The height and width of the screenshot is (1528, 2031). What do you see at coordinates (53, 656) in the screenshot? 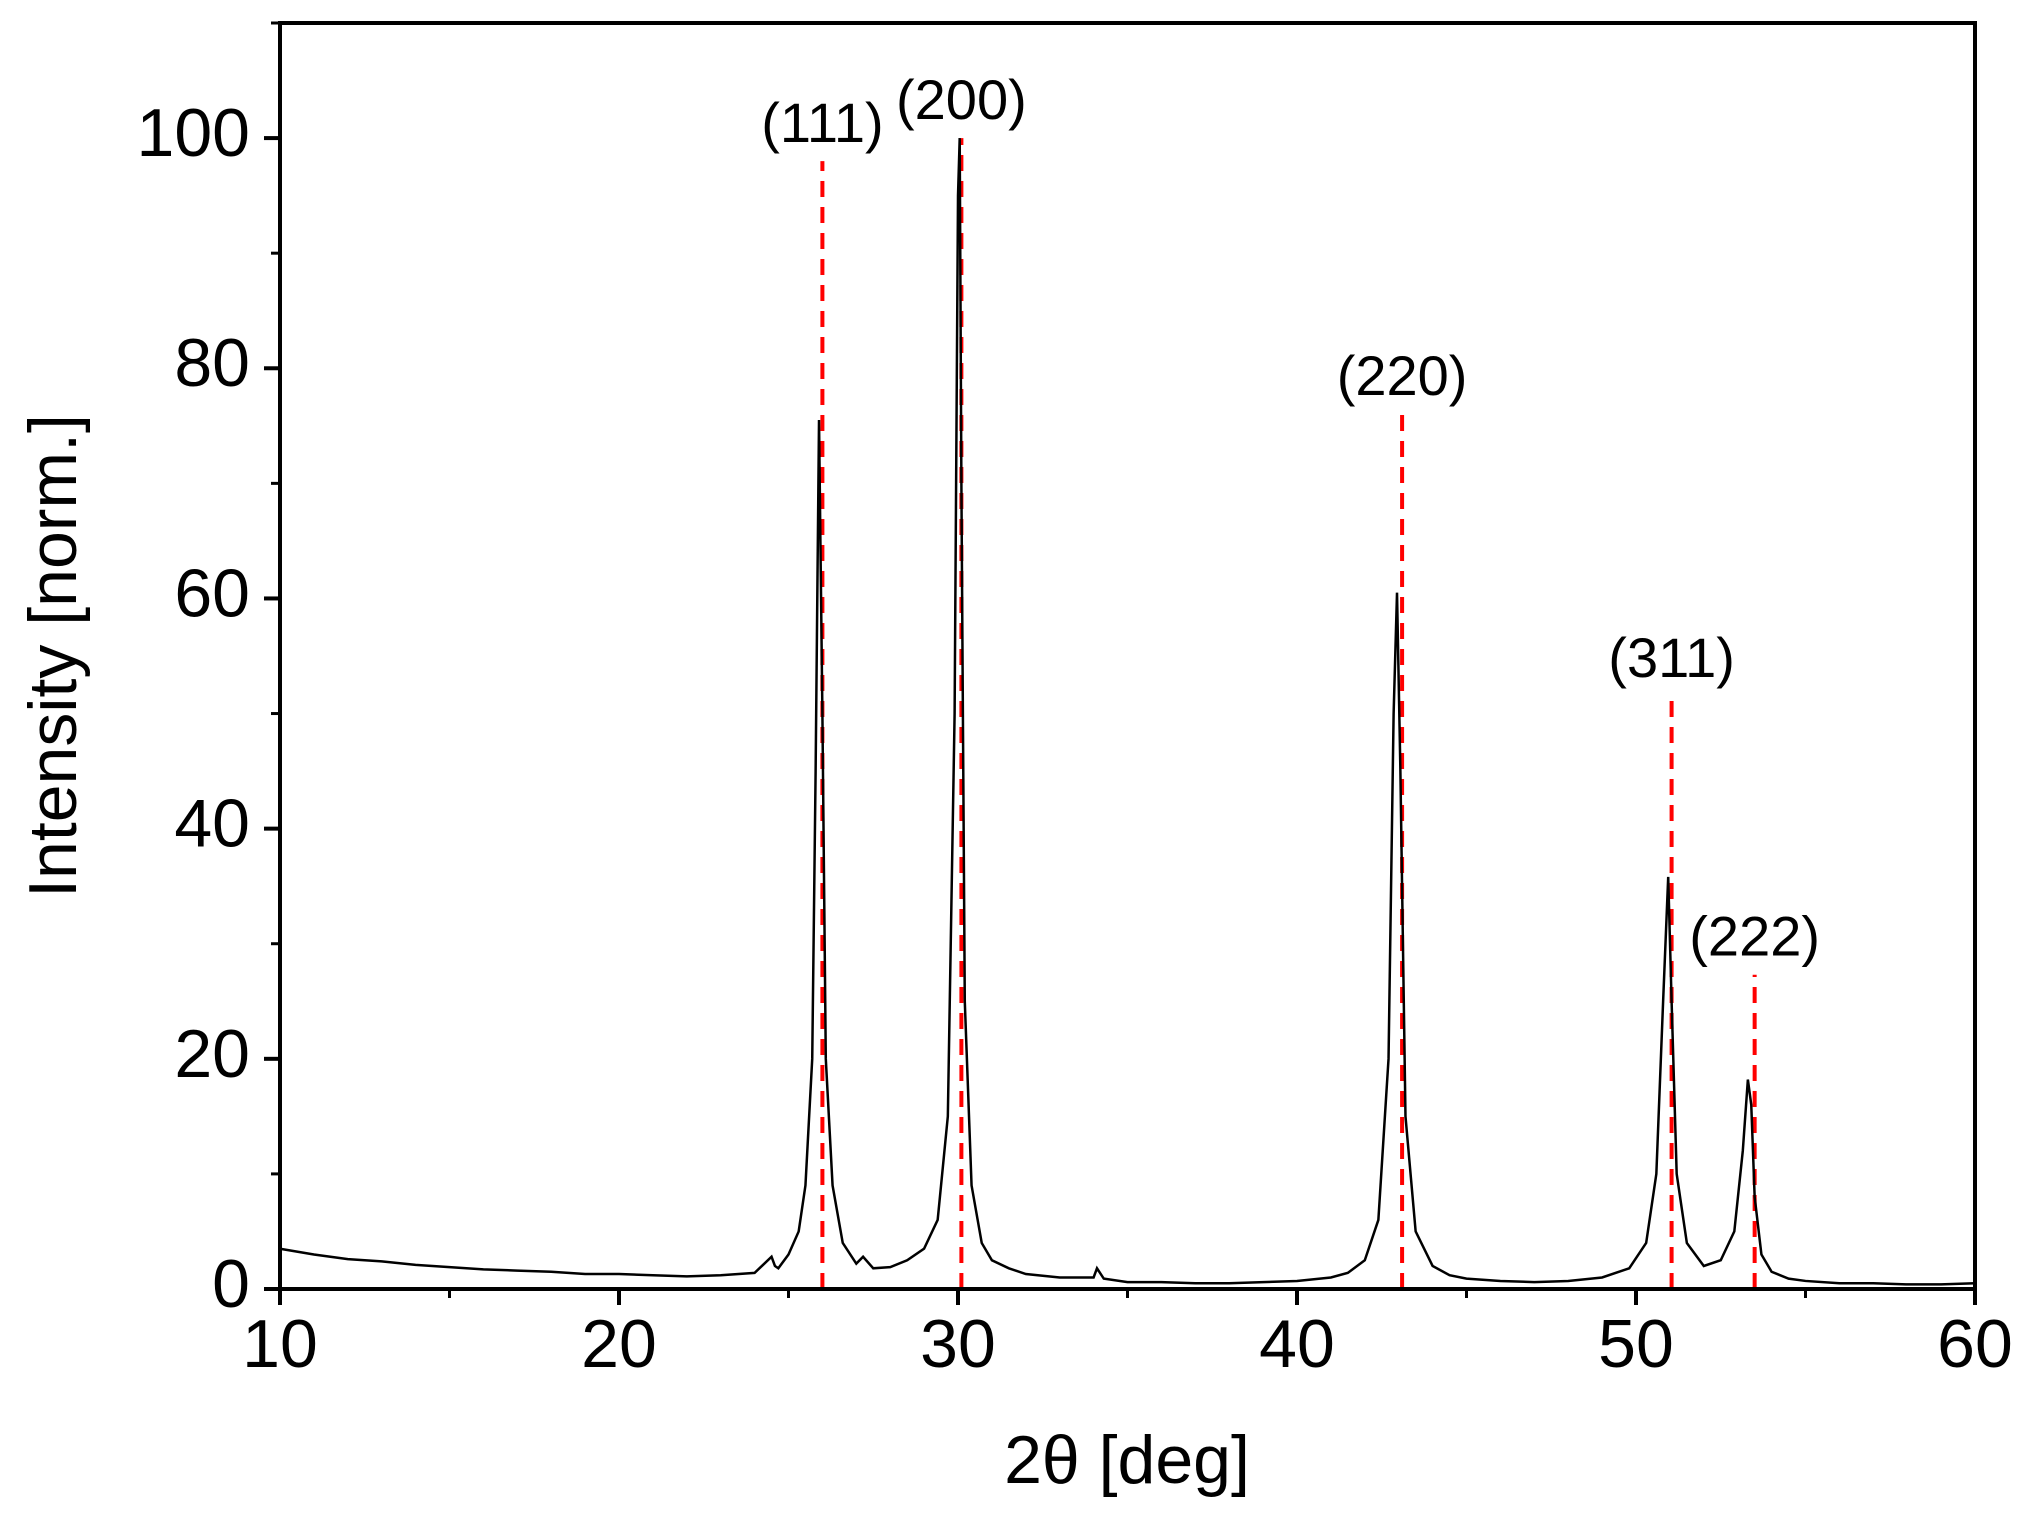
I see `y-axis-title: Intensity [norm.]` at bounding box center [53, 656].